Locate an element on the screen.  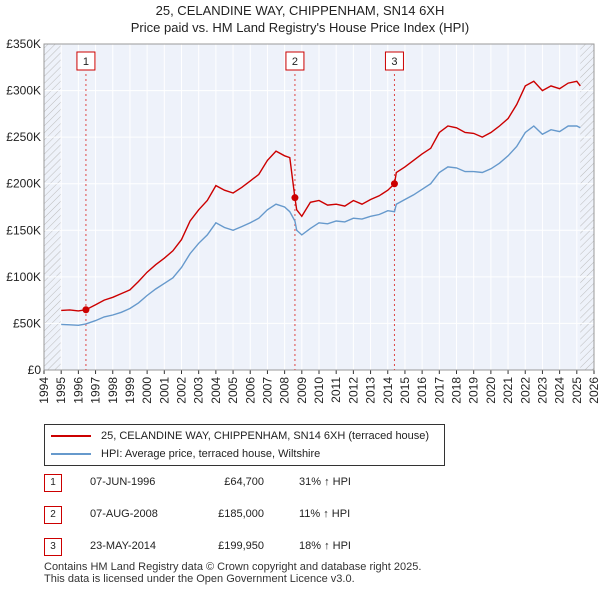
y-tick-label: £200K is located at coordinates (23, 184).